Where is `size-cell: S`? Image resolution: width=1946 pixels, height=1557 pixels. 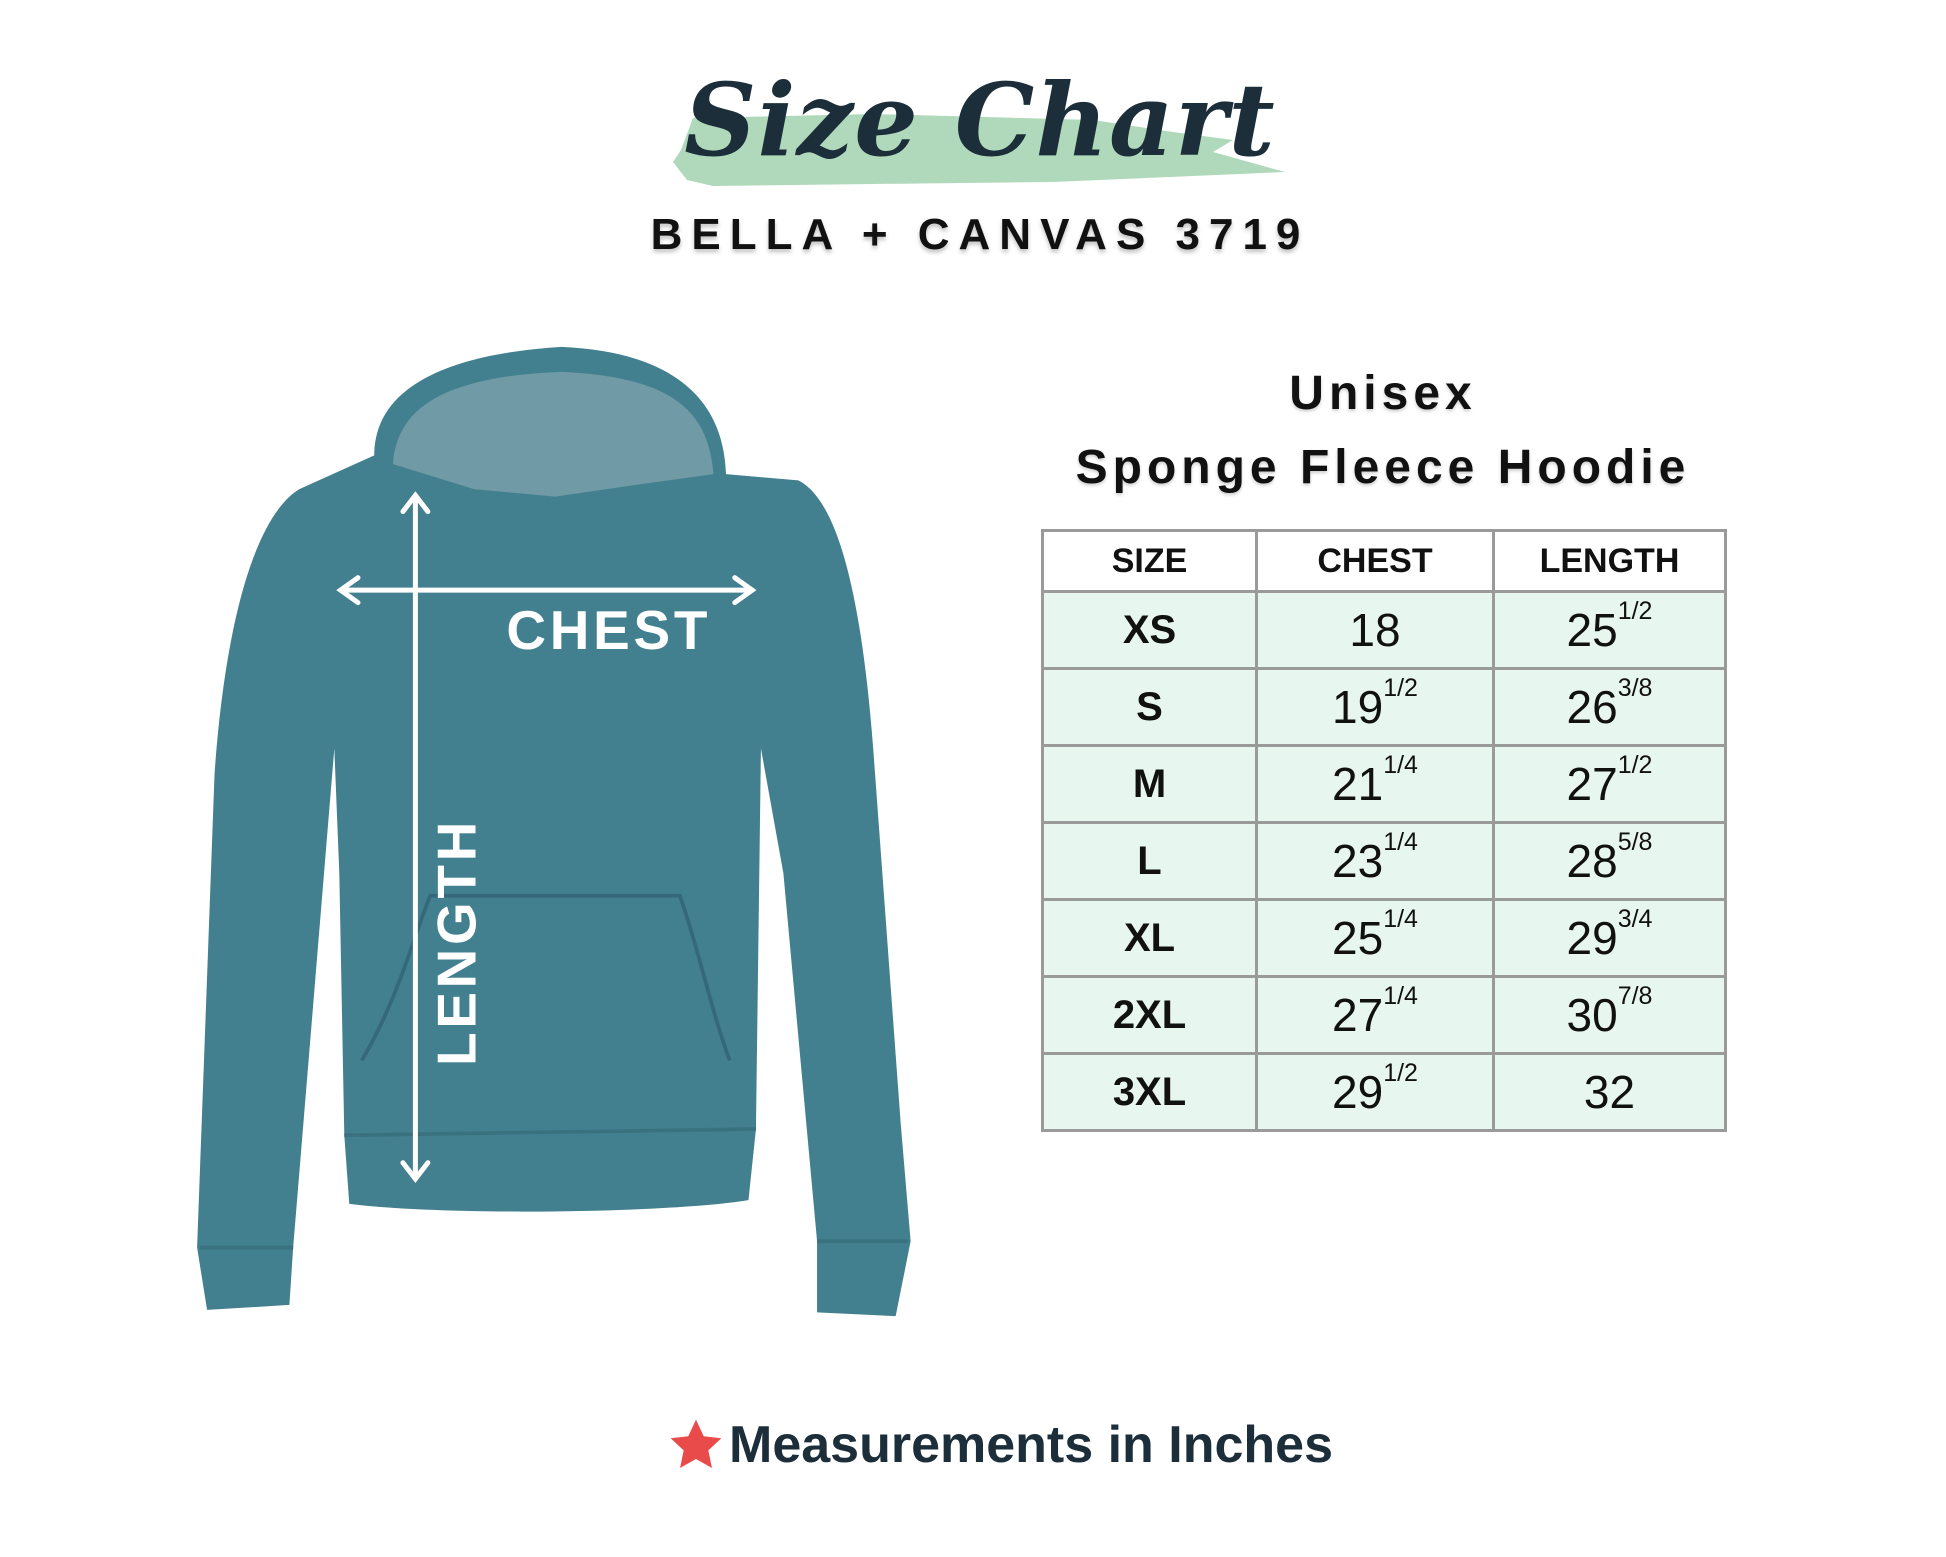 size-cell: S is located at coordinates (1149, 707).